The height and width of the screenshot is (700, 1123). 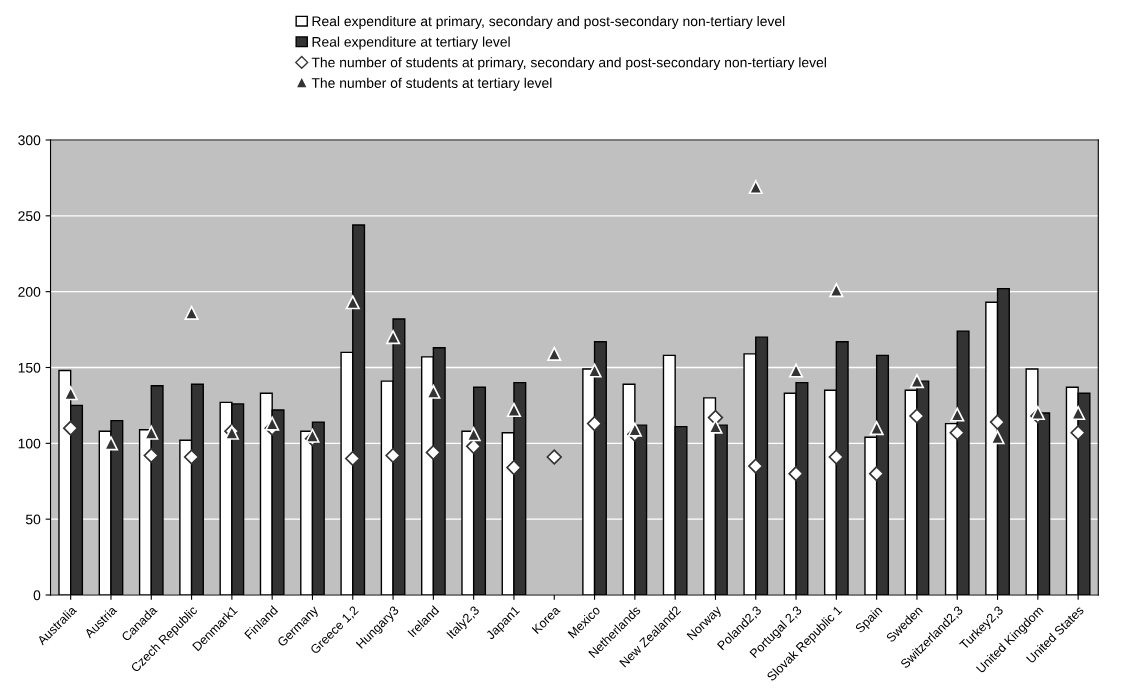 I want to click on y-tick-label: 200, so click(x=29, y=292).